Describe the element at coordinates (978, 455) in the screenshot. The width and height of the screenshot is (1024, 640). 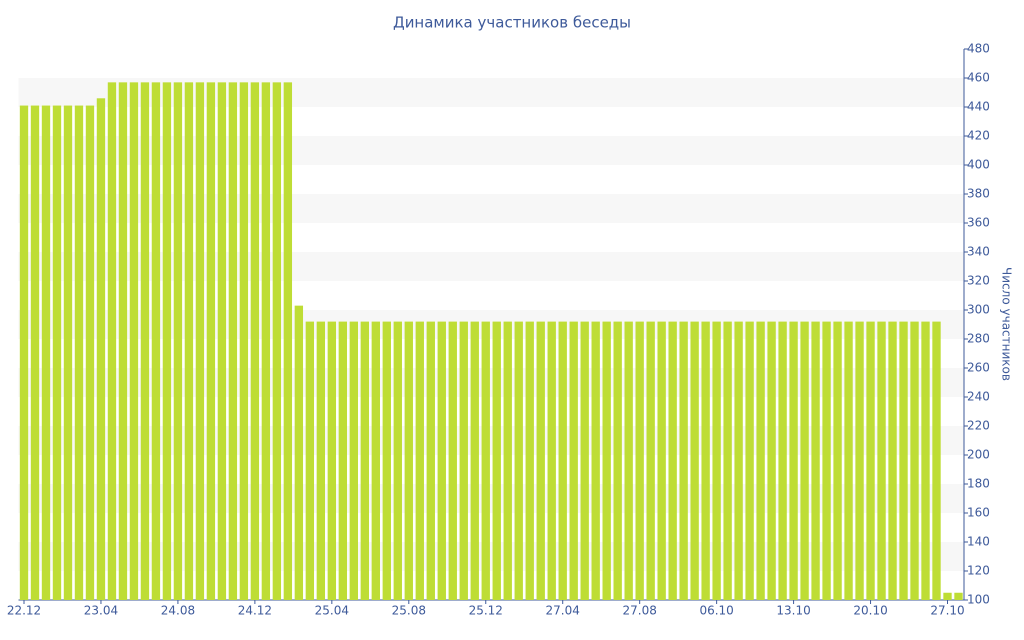
I see `y-tick-label: 200` at that location.